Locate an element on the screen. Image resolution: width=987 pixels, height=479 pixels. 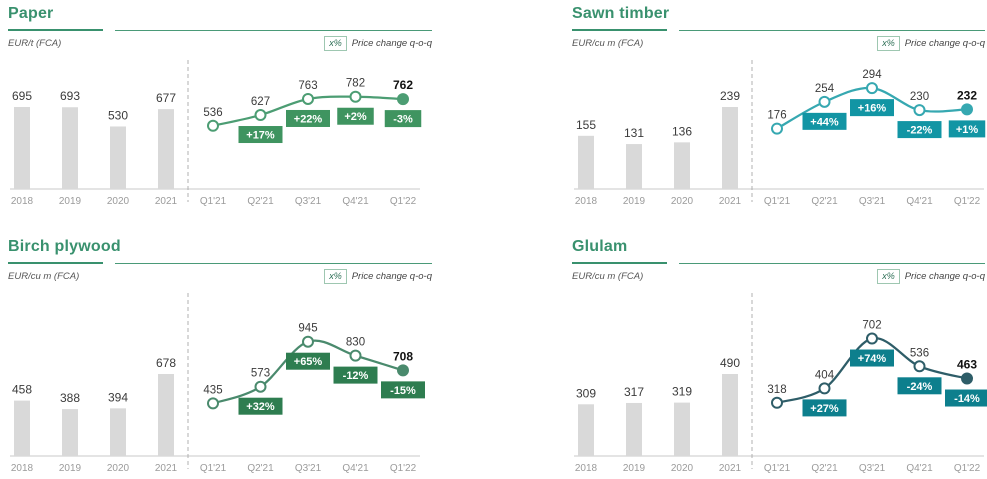
page-title: Birch plywood is located at coordinates (64, 246).